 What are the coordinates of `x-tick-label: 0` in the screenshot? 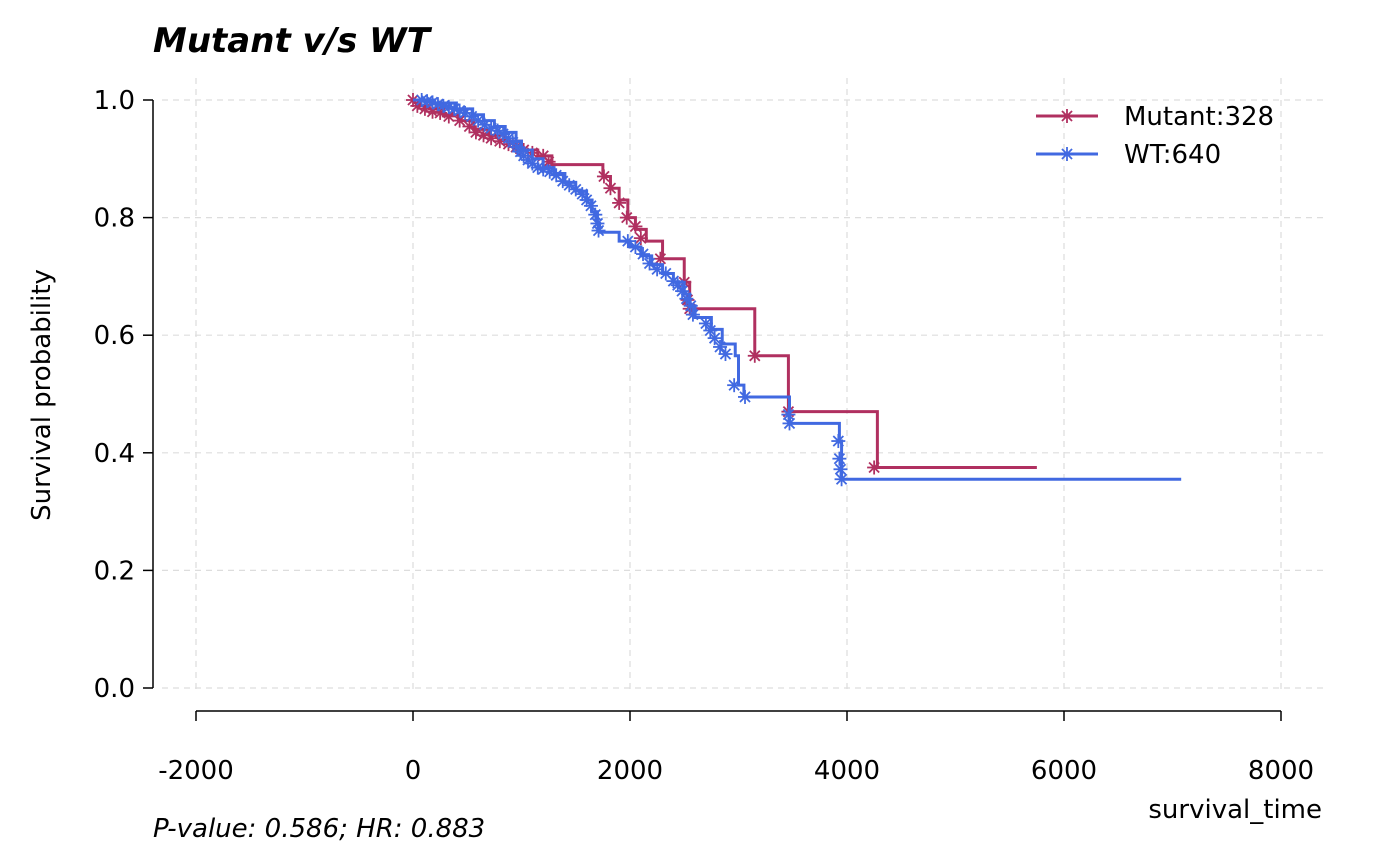 It's located at (413, 771).